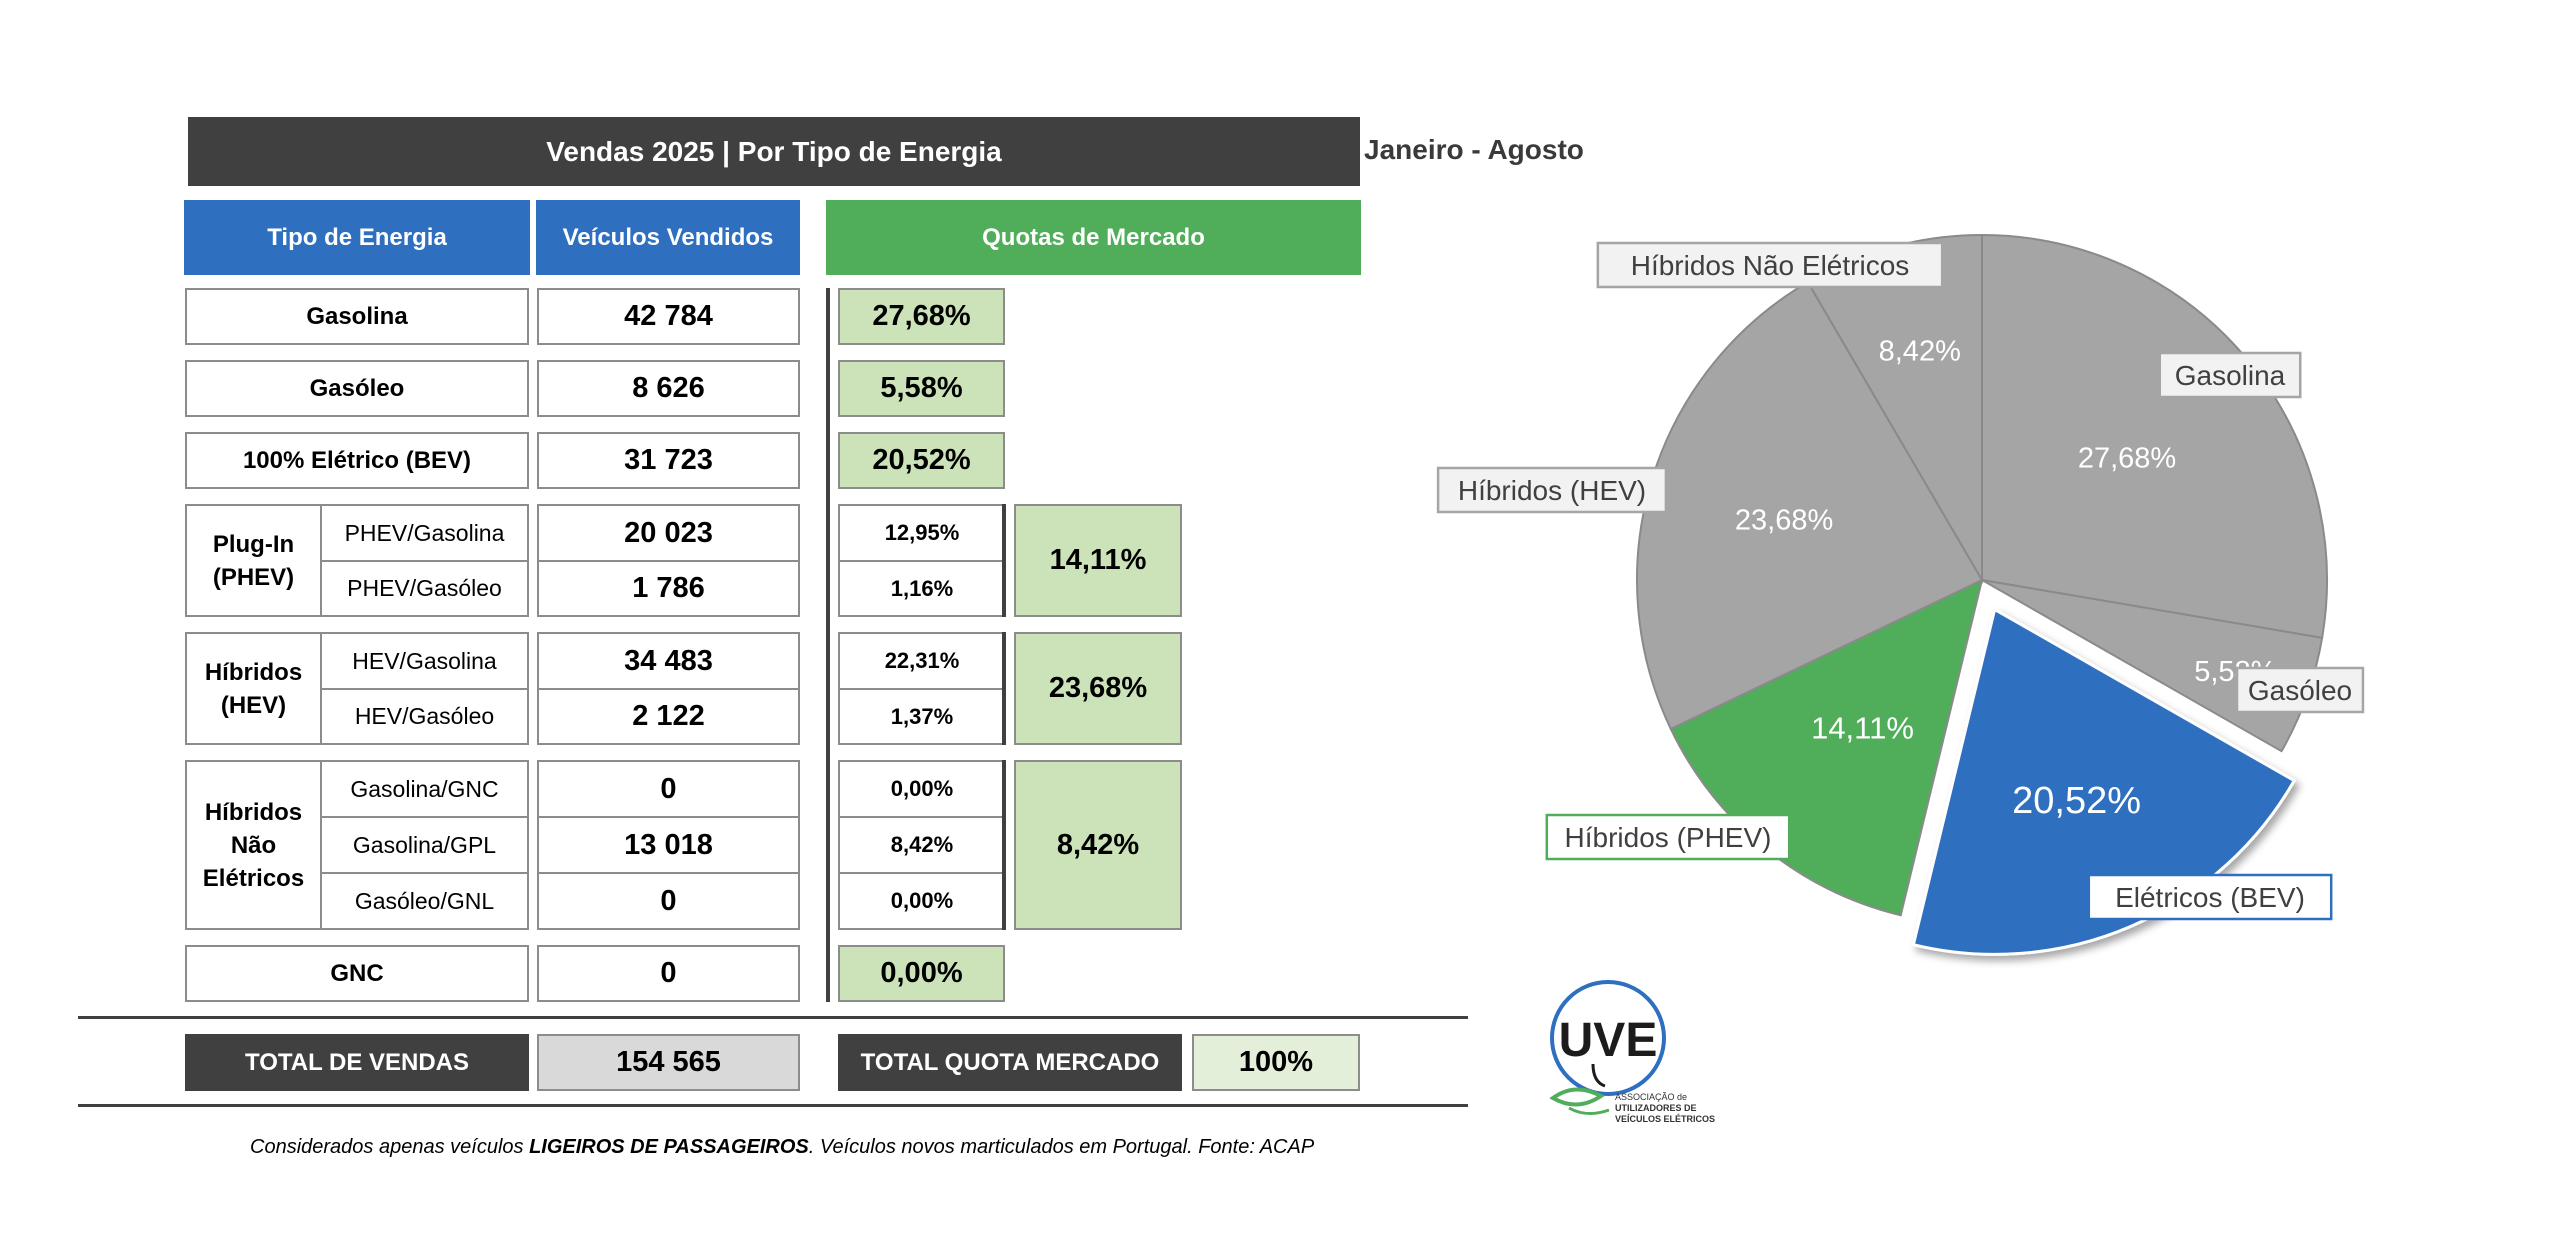  I want to click on row-bev-share: 20,52%, so click(921, 460).